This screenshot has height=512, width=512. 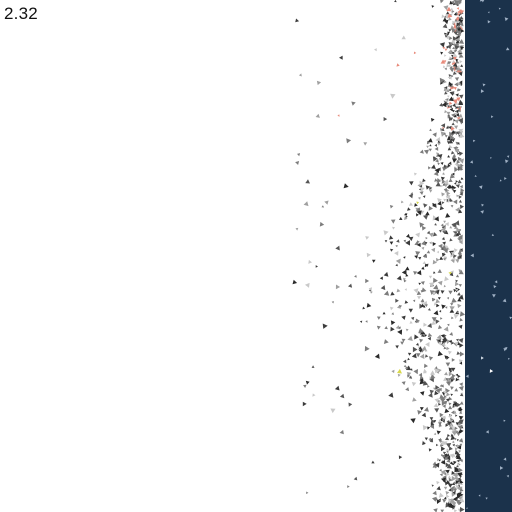 What do you see at coordinates (21, 14) in the screenshot?
I see `value-readout: 2.32` at bounding box center [21, 14].